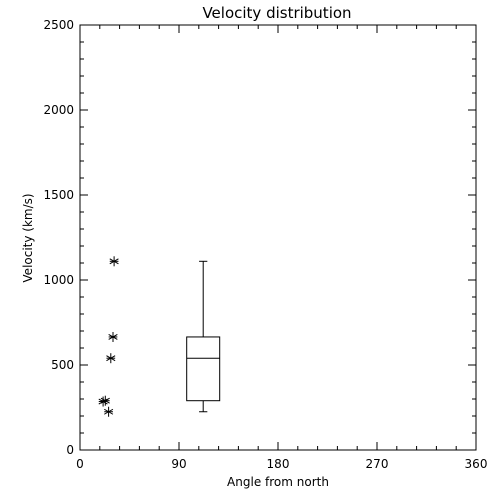 The height and width of the screenshot is (500, 500). What do you see at coordinates (276, 13) in the screenshot?
I see `chart-title: Velocity distribution` at bounding box center [276, 13].